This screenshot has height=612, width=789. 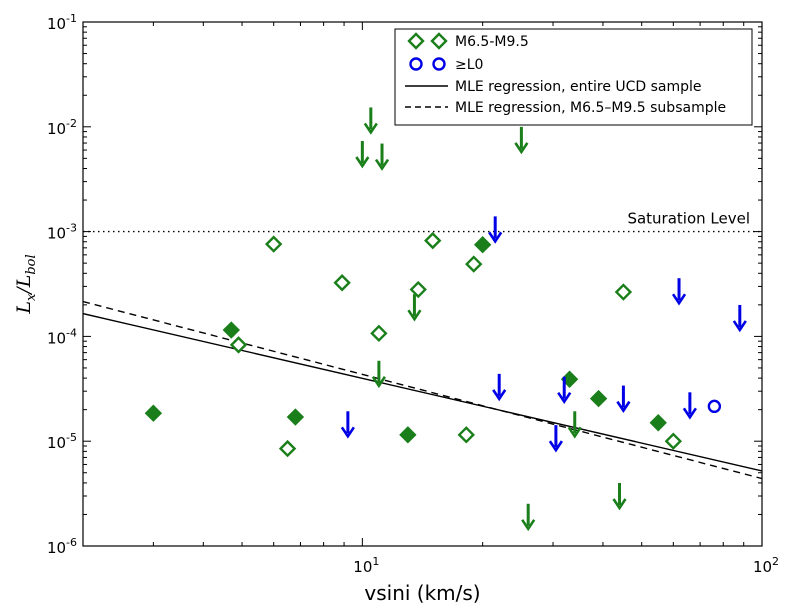 What do you see at coordinates (31, 264) in the screenshot?
I see `ylabel-sub-bol: bol` at bounding box center [31, 264].